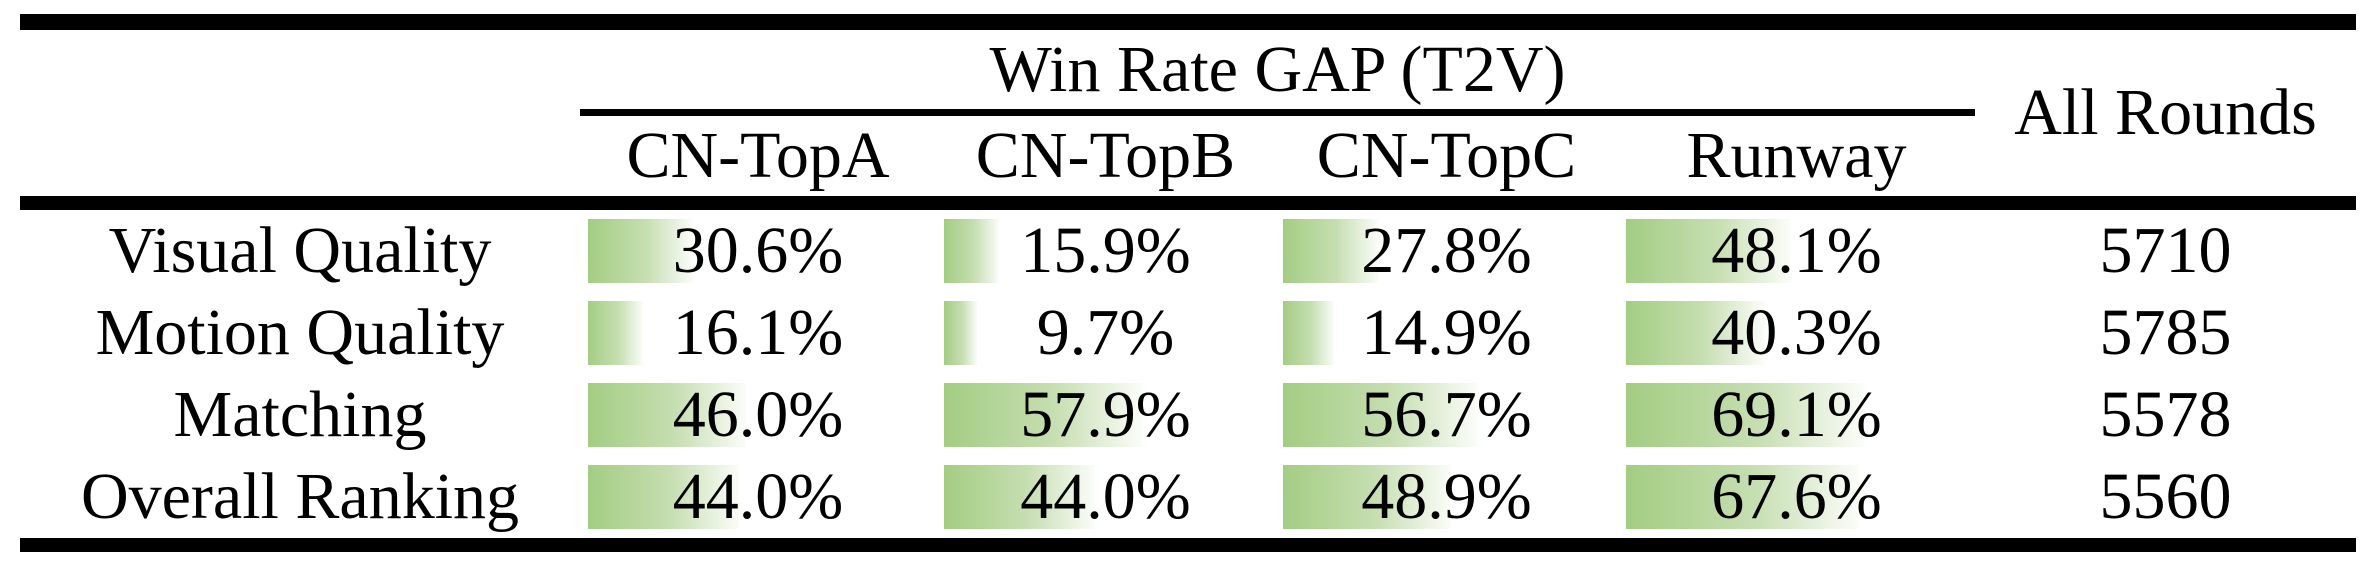 Image resolution: width=2376 pixels, height=568 pixels. I want to click on value-text: 56.7%, so click(1446, 414).